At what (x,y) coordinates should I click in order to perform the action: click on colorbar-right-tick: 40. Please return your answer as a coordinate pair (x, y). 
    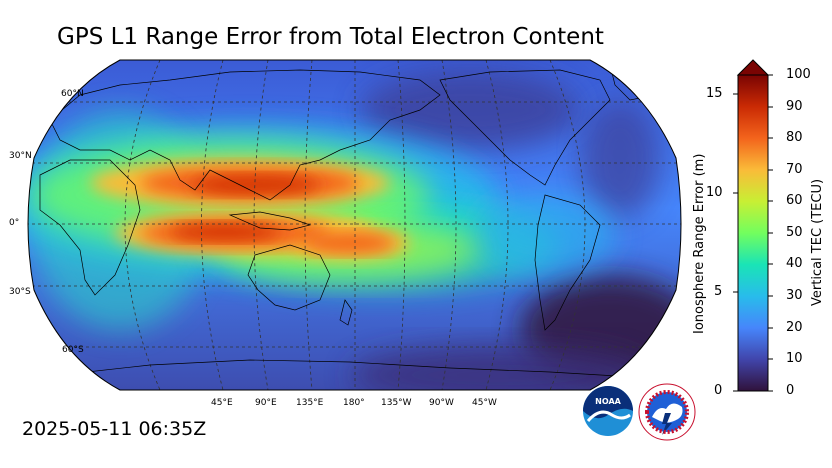
    Looking at the image, I should click on (794, 263).